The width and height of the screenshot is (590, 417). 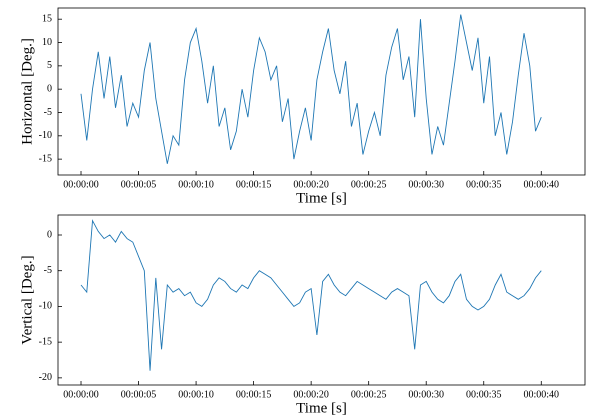 I want to click on y-tick-label: -20, so click(x=45, y=377).